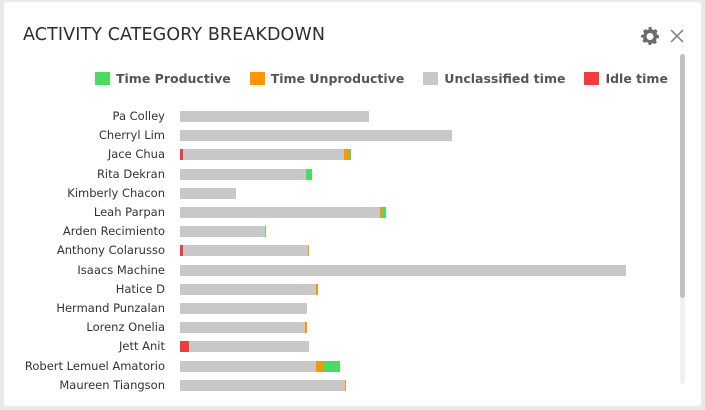 The width and height of the screenshot is (705, 410). I want to click on chart-row: Jace Chua, so click(339, 154).